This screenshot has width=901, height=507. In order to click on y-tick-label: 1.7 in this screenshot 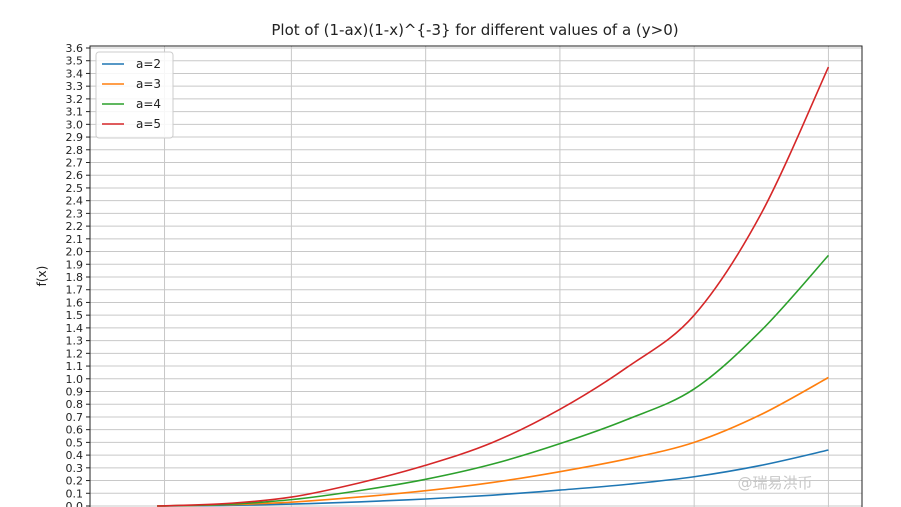, I will do `click(75, 290)`.